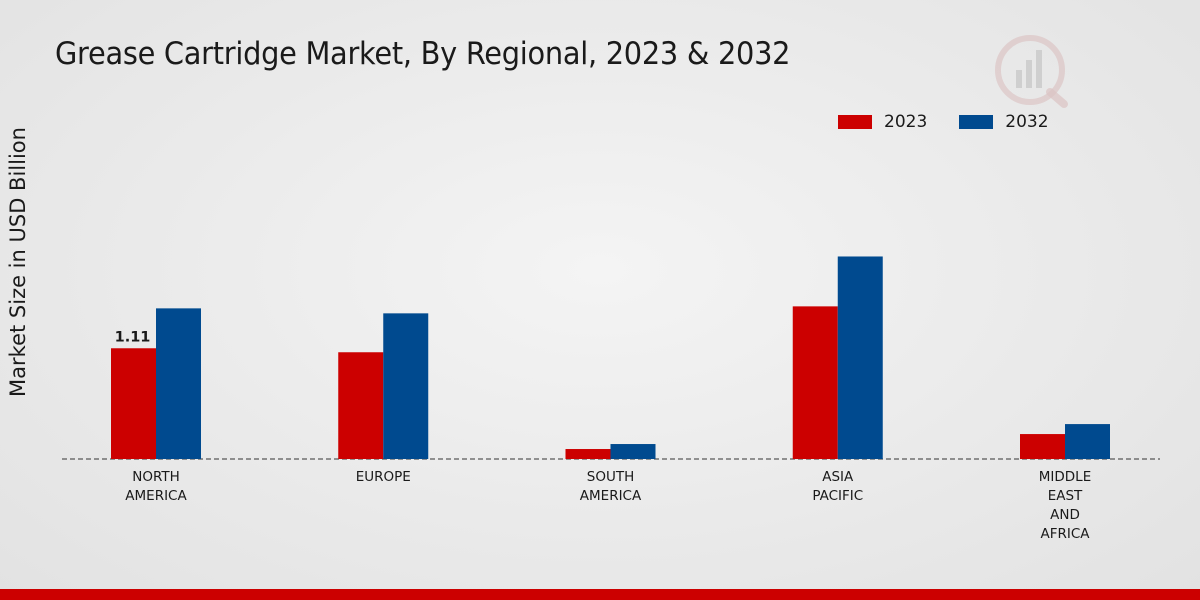 The height and width of the screenshot is (600, 1200). Describe the element at coordinates (906, 122) in the screenshot. I see `legend-label-2023: 2023` at that location.